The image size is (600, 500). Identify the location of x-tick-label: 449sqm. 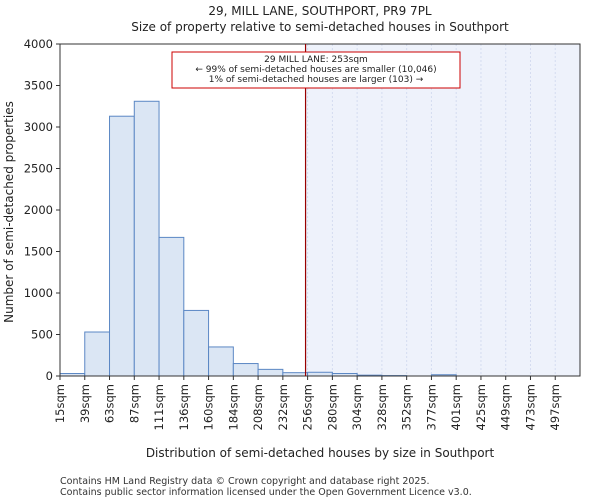
(506, 407).